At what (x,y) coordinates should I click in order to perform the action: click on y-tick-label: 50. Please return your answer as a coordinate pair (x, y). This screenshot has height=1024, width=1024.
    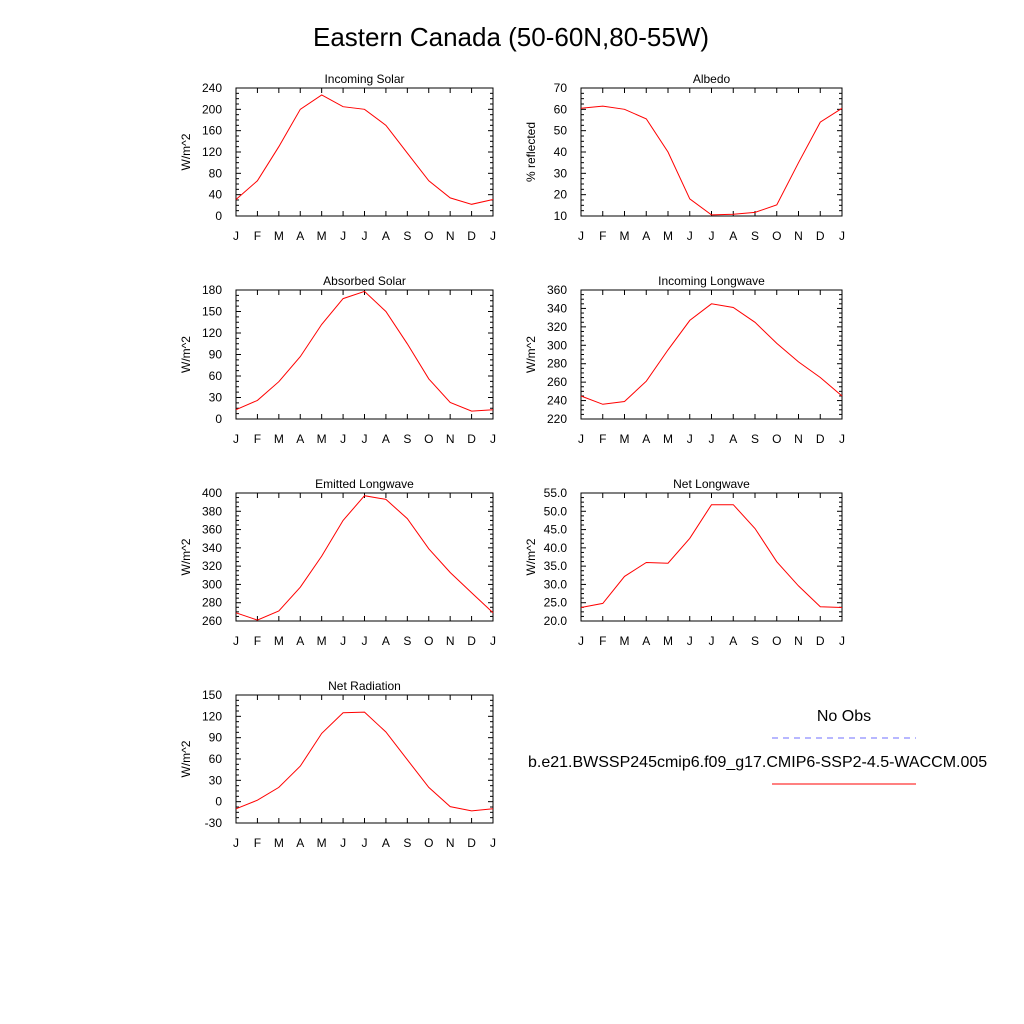
    Looking at the image, I should click on (561, 131).